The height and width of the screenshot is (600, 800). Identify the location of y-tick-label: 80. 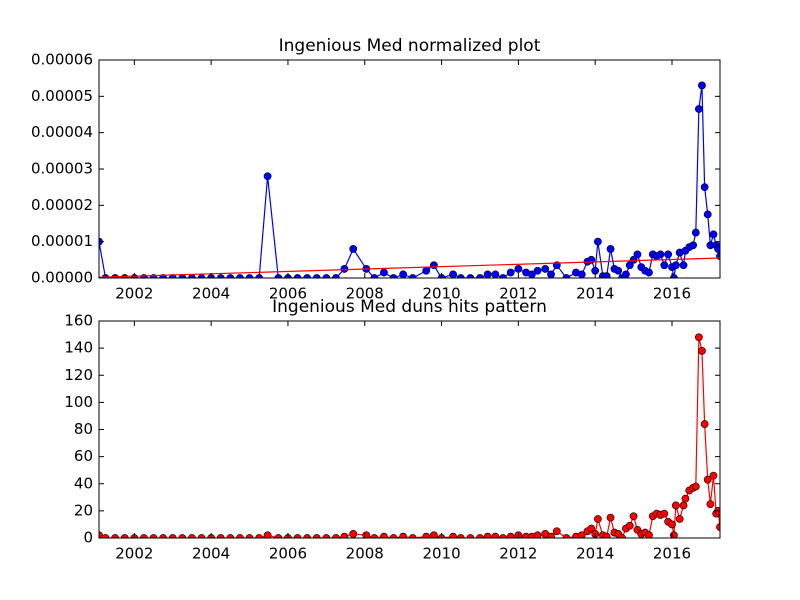
(83, 429).